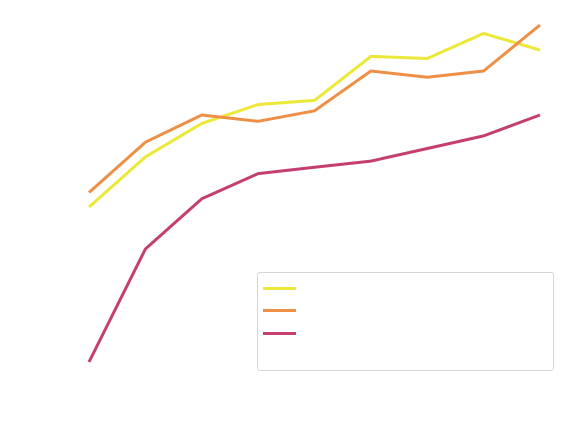  What do you see at coordinates (405, 321) in the screenshot?
I see `legend` at bounding box center [405, 321].